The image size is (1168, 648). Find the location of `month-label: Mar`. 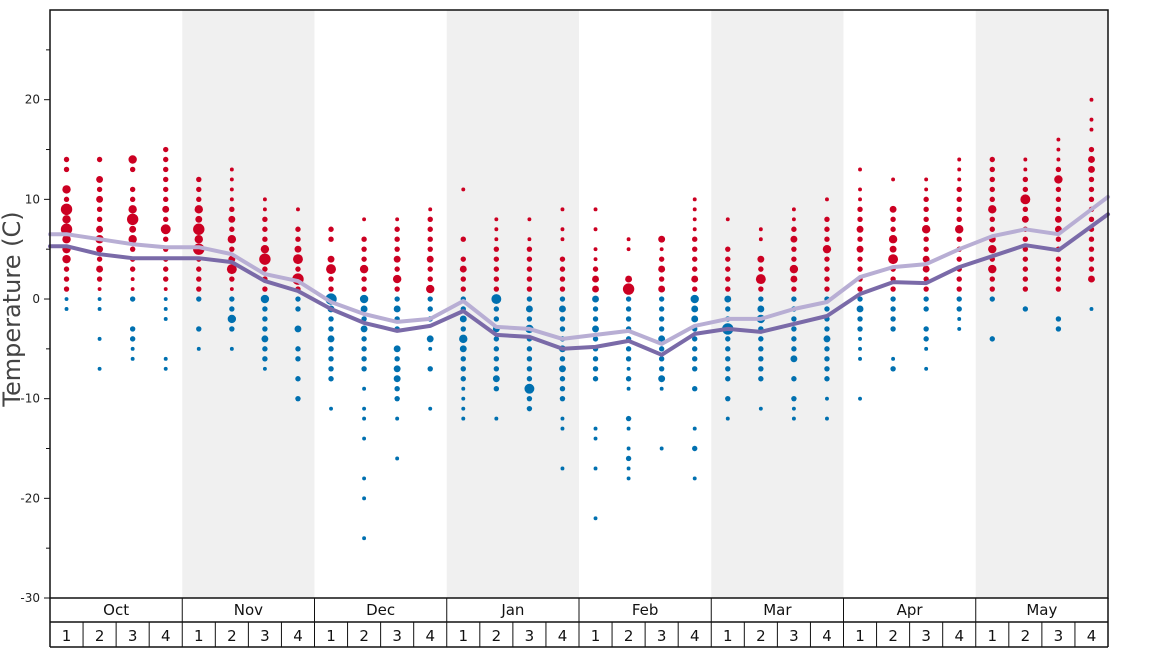

month-label: Mar is located at coordinates (777, 610).